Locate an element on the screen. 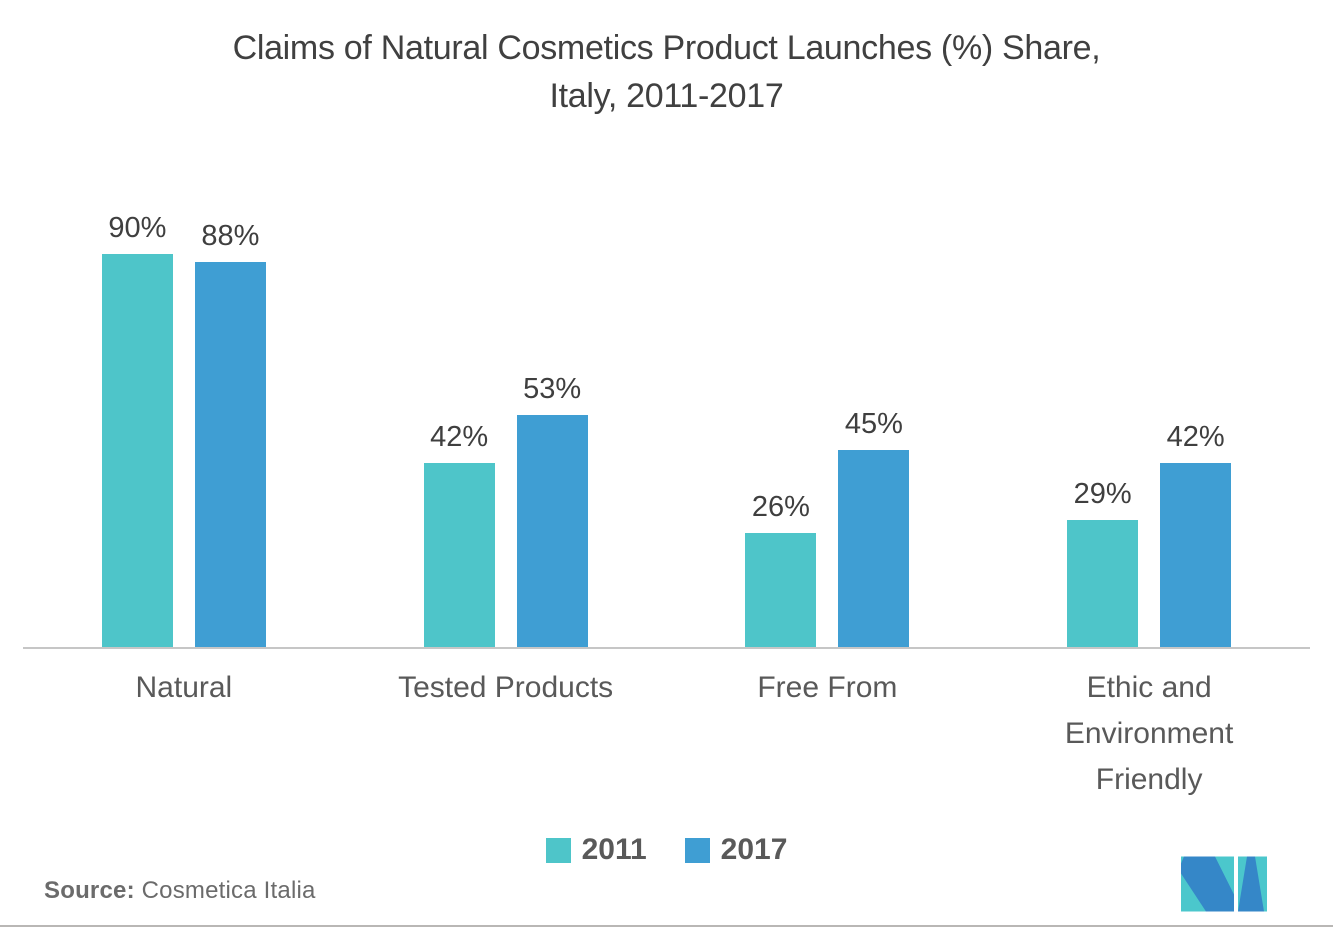 The image size is (1333, 927). mordor-intelligence-logo is located at coordinates (1224, 884).